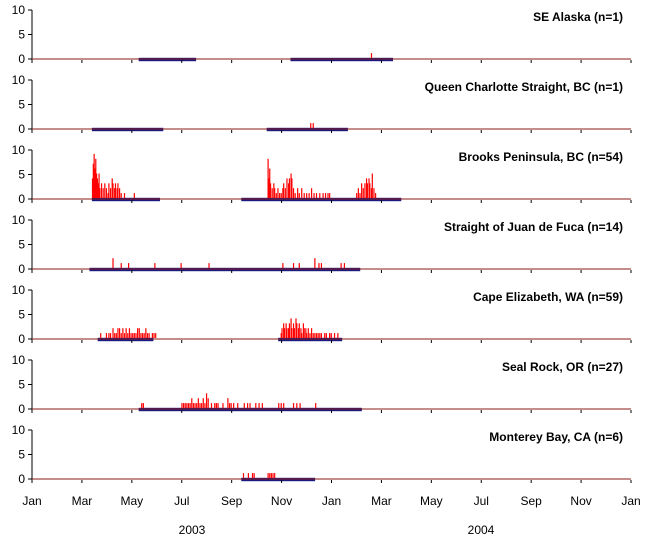 The image size is (667, 542). I want to click on year-label: 2003, so click(192, 530).